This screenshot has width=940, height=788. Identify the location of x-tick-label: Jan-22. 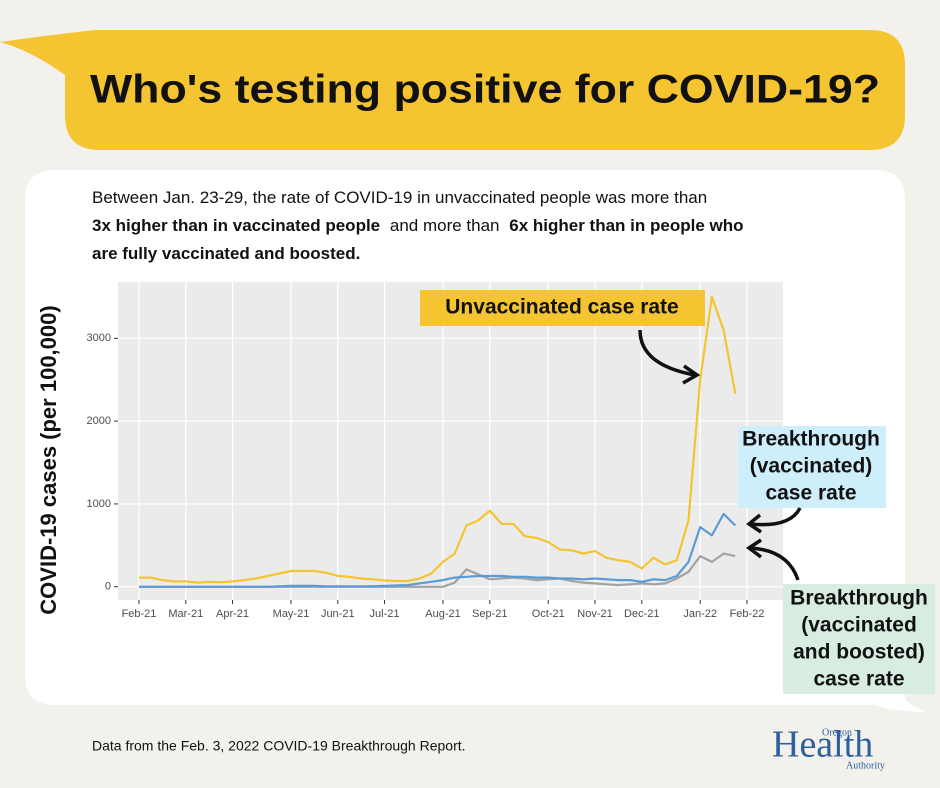
(700, 614).